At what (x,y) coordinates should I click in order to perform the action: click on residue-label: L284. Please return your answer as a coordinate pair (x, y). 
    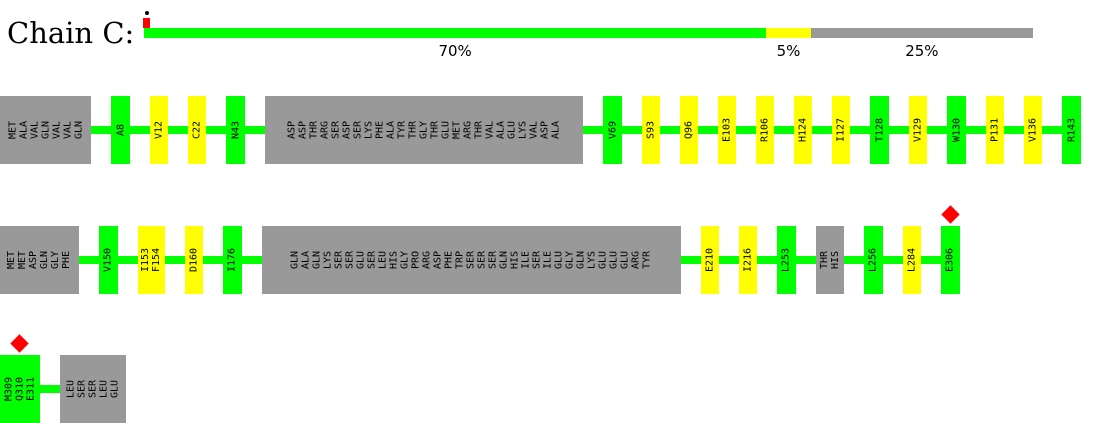
    Looking at the image, I should click on (912, 260).